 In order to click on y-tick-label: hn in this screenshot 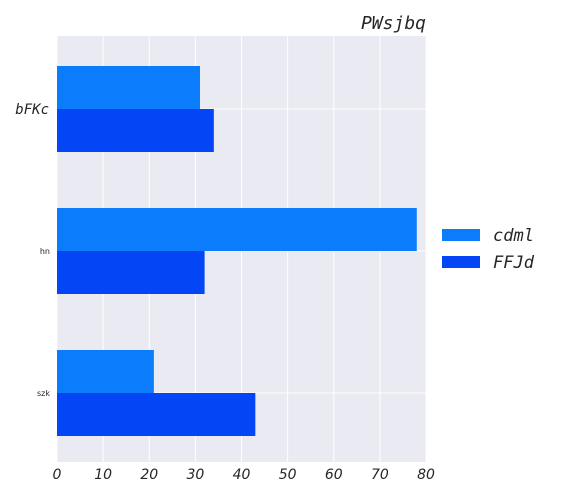, I will do `click(45, 251)`.